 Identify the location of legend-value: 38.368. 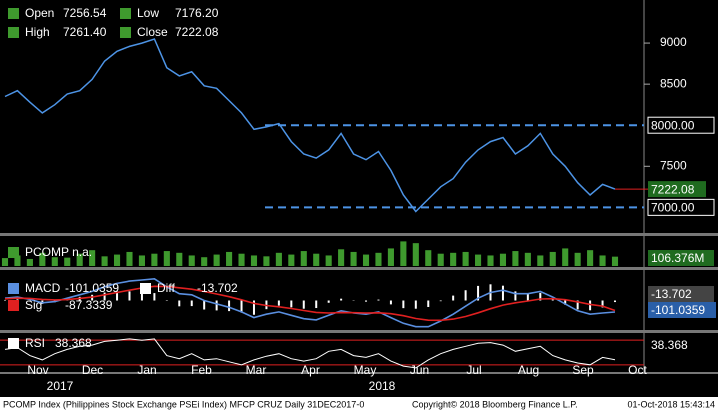
(73, 343).